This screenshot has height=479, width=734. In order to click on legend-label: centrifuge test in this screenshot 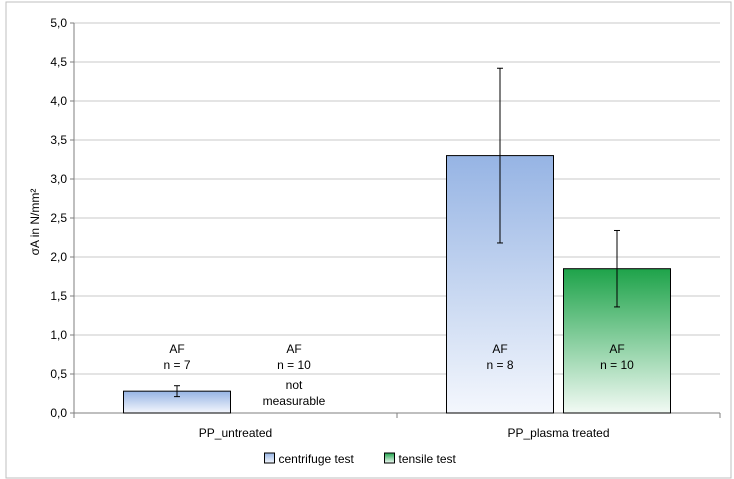, I will do `click(317, 459)`.